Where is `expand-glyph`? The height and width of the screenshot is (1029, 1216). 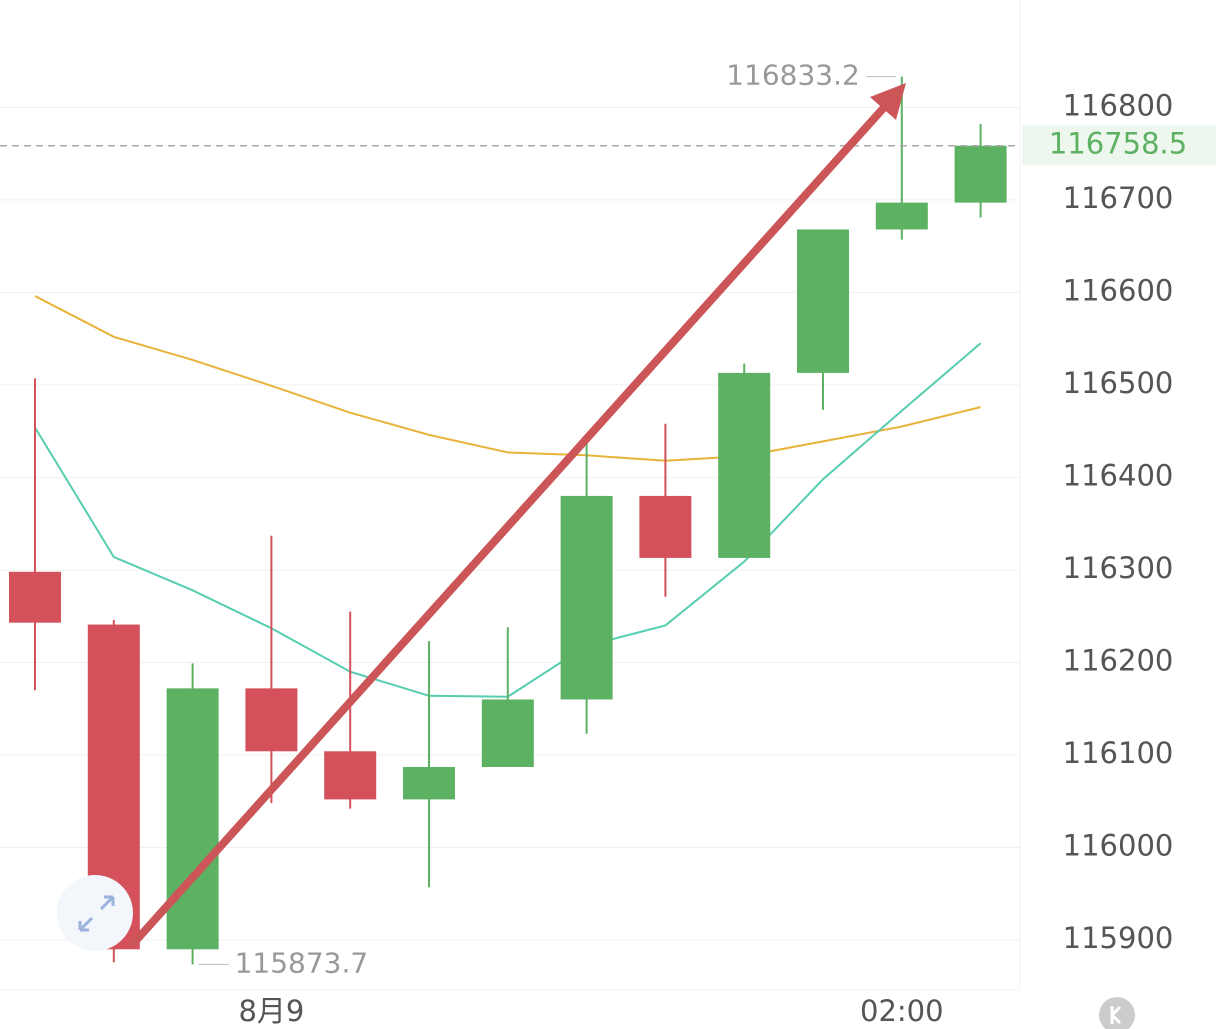 expand-glyph is located at coordinates (96, 913).